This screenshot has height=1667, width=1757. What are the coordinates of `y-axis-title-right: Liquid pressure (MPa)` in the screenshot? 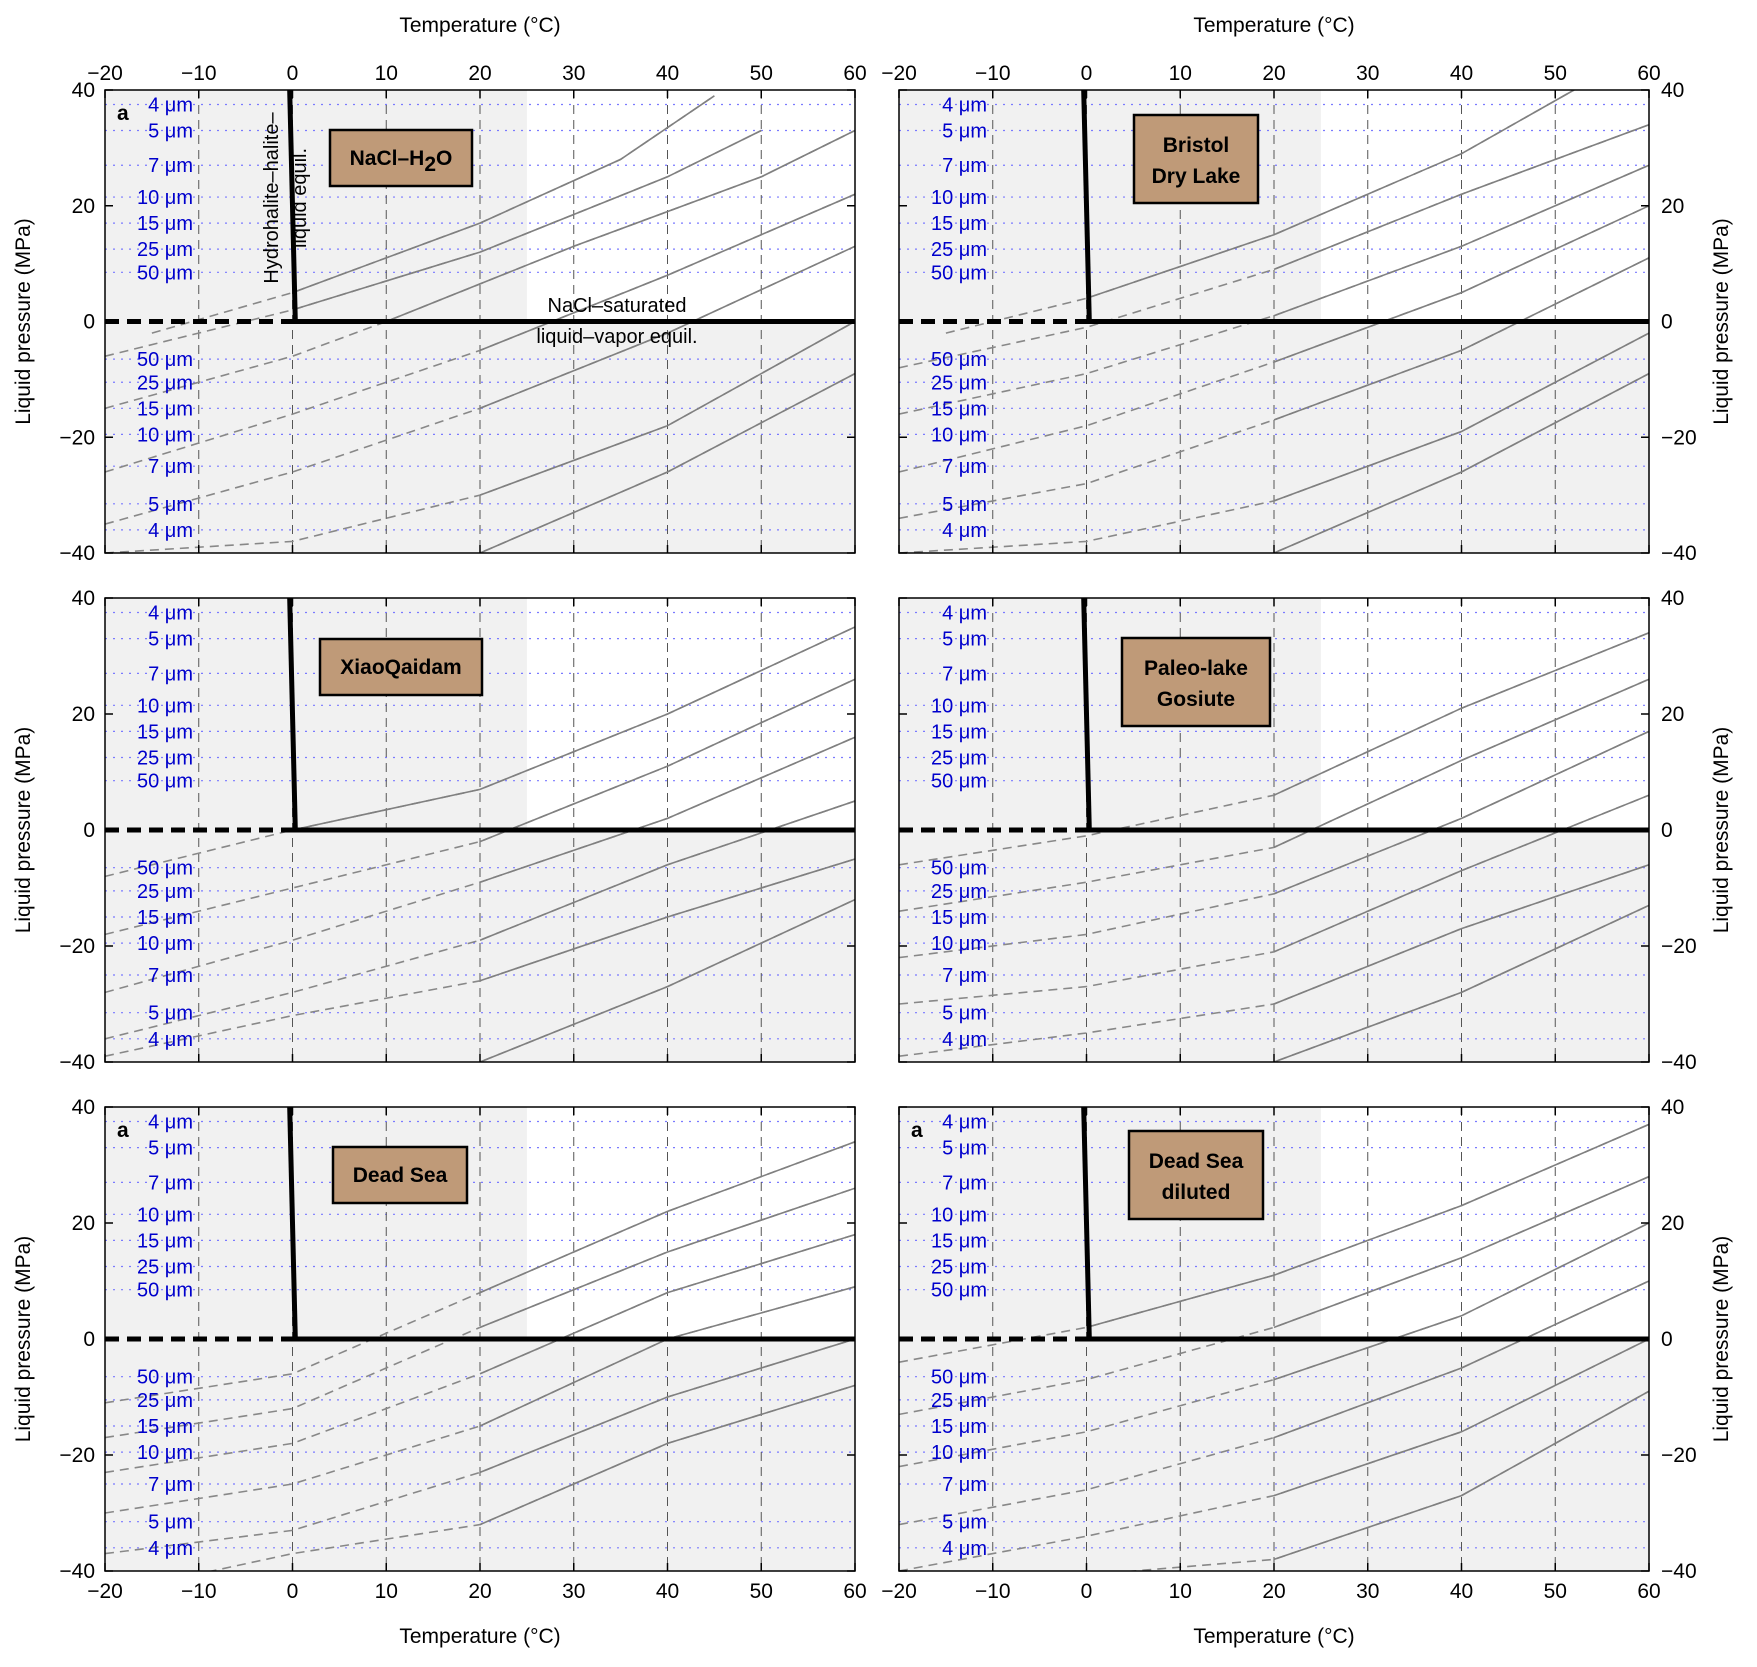 It's located at (1721, 321).